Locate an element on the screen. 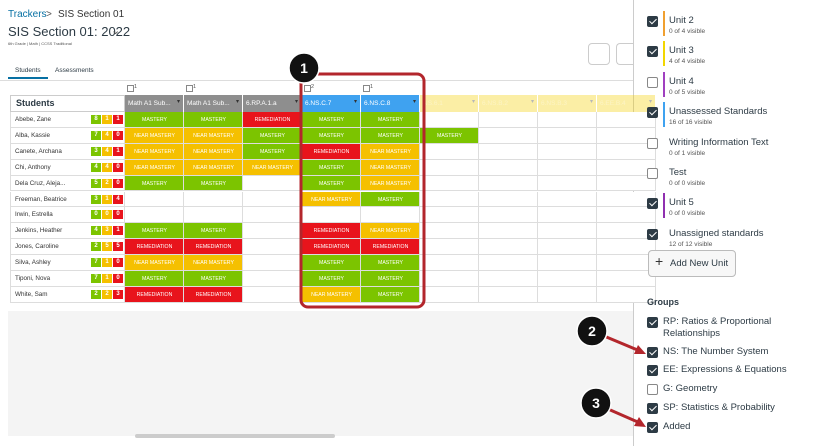 Image resolution: width=814 pixels, height=446 pixels. student-name: Tiponi, Nova is located at coordinates (33, 278).